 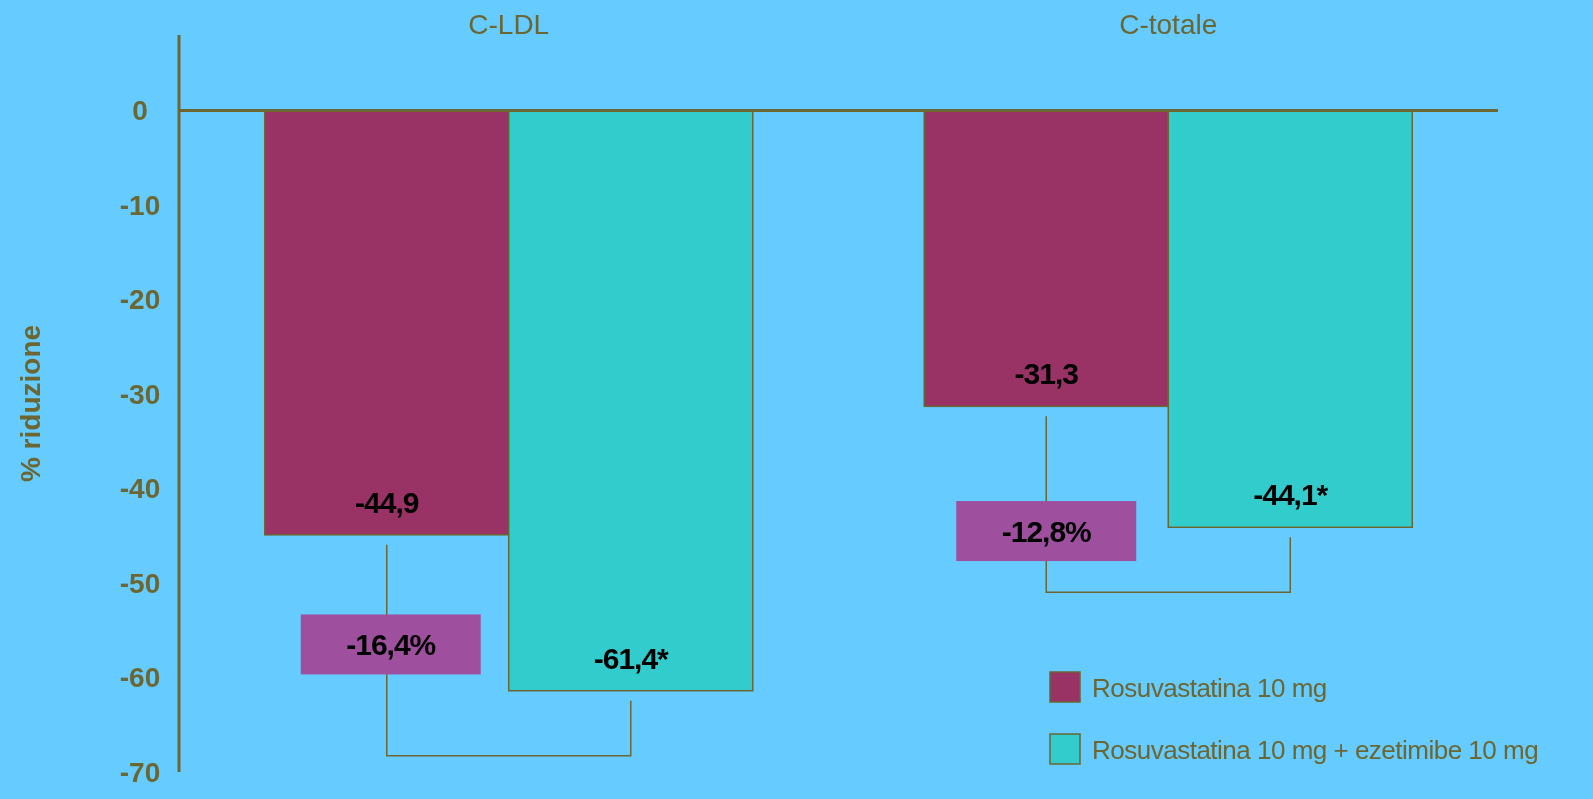 I want to click on data-label: -44,9, so click(x=387, y=502).